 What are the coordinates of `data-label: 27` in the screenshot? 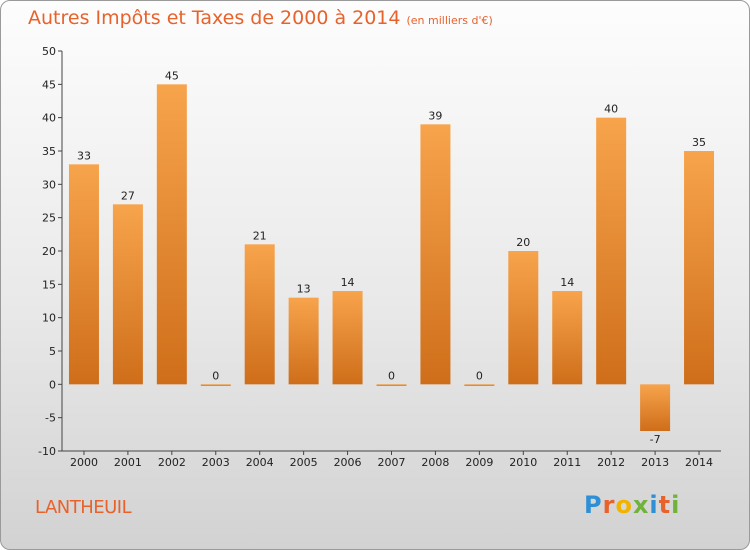 It's located at (128, 195).